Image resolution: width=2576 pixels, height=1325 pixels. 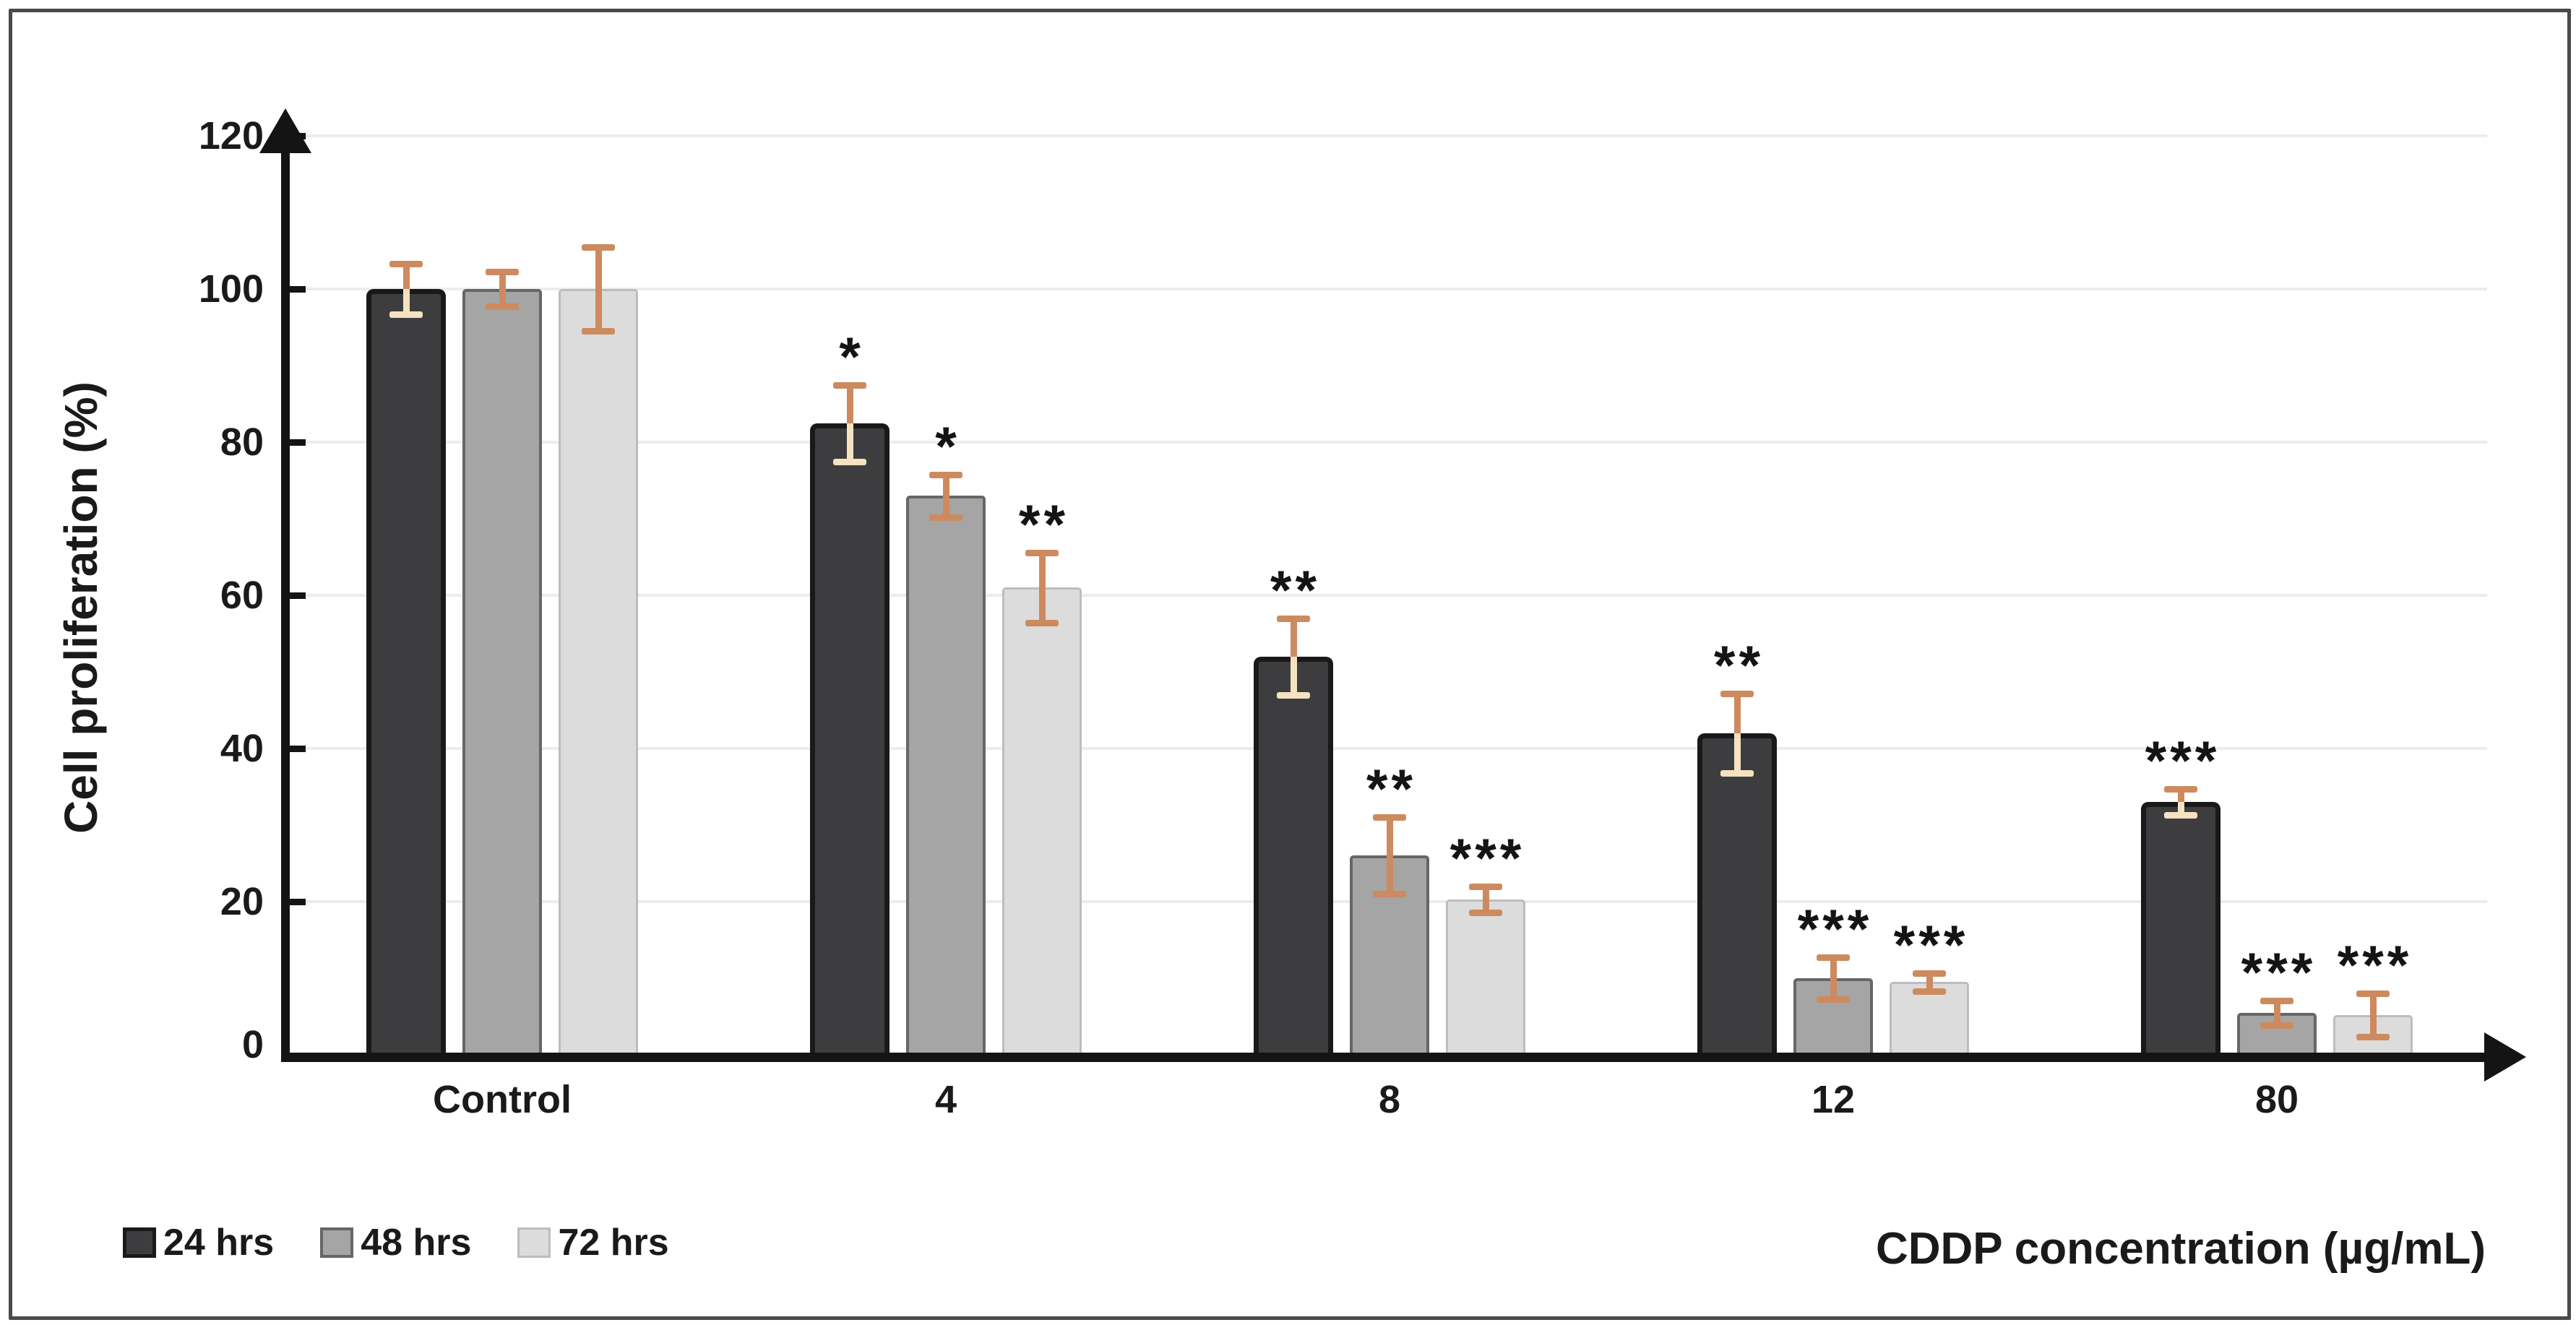 What do you see at coordinates (613, 1243) in the screenshot?
I see `legend-label: 72 hrs` at bounding box center [613, 1243].